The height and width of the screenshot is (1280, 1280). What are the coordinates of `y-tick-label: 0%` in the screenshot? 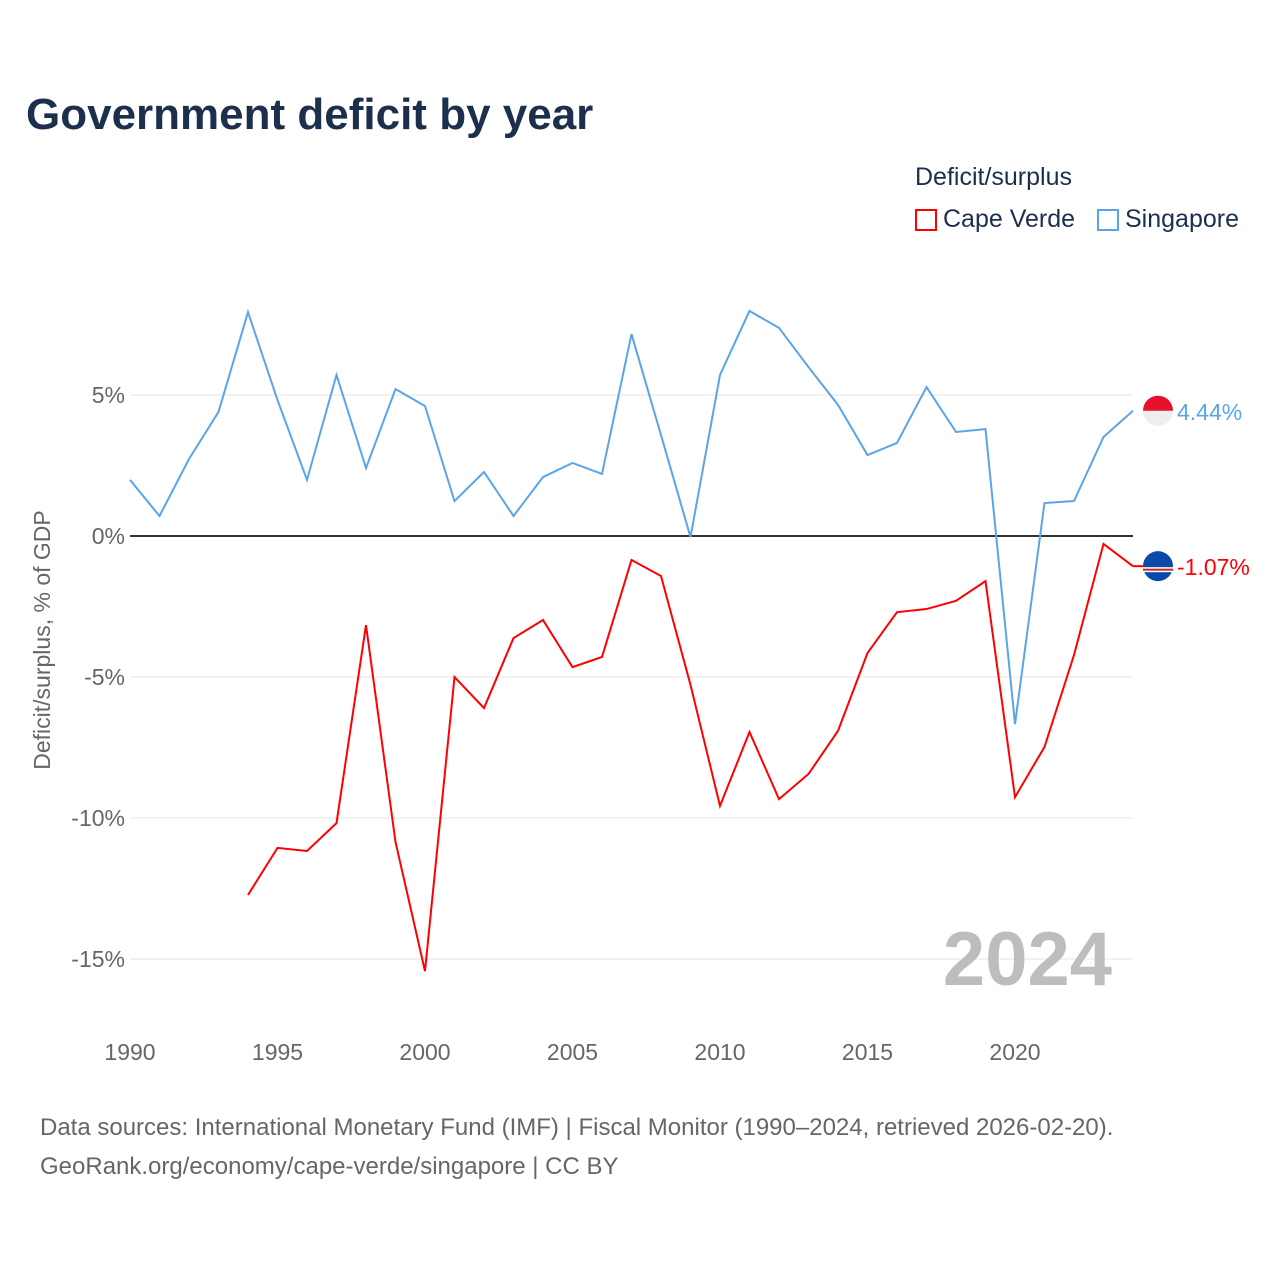 It's located at (108, 536).